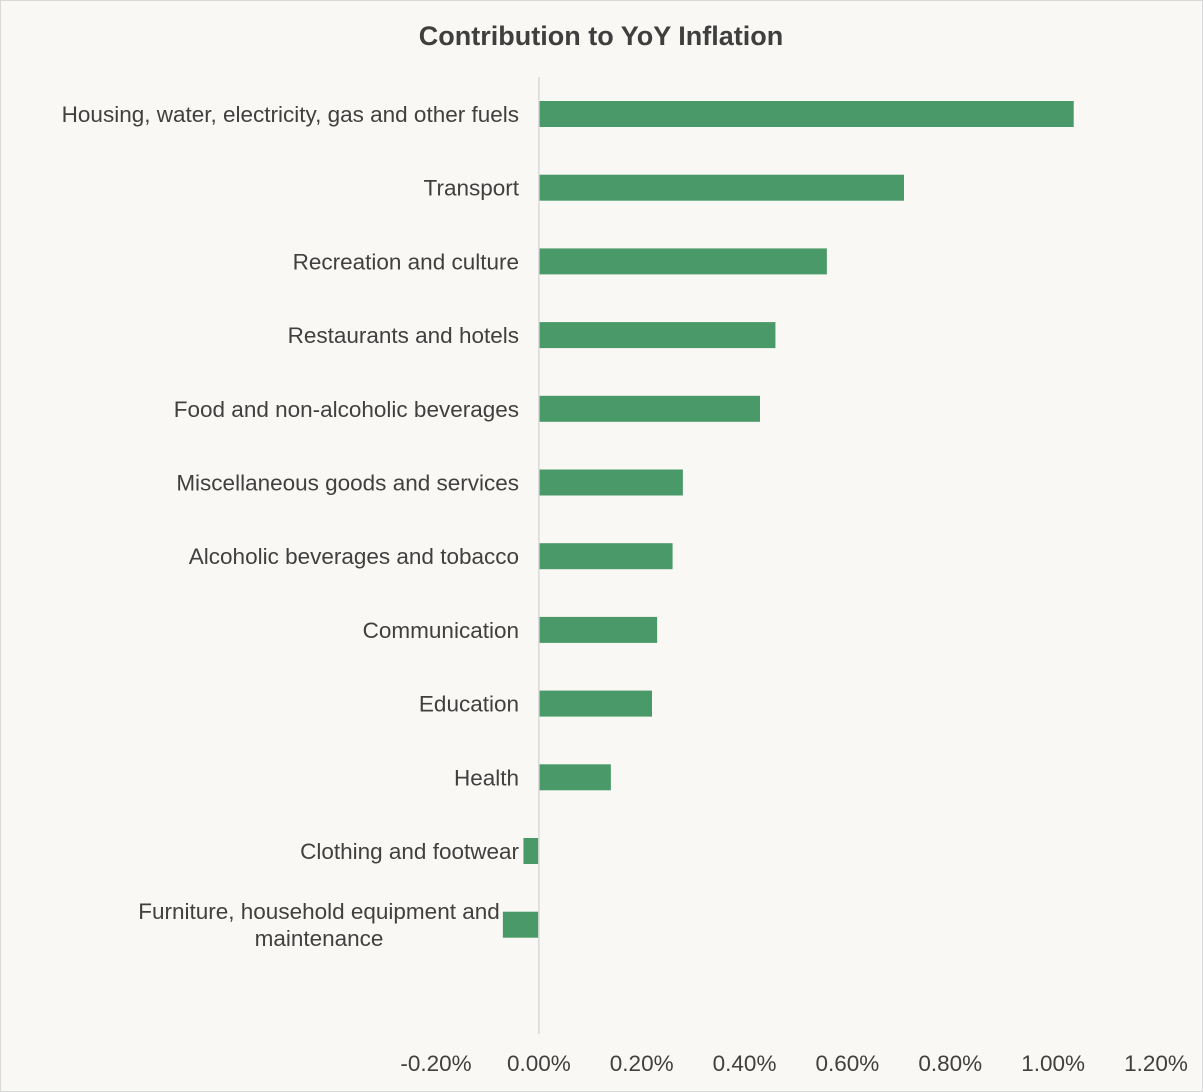 The height and width of the screenshot is (1092, 1203). Describe the element at coordinates (745, 1063) in the screenshot. I see `x-tick-label: 0.40%` at that location.